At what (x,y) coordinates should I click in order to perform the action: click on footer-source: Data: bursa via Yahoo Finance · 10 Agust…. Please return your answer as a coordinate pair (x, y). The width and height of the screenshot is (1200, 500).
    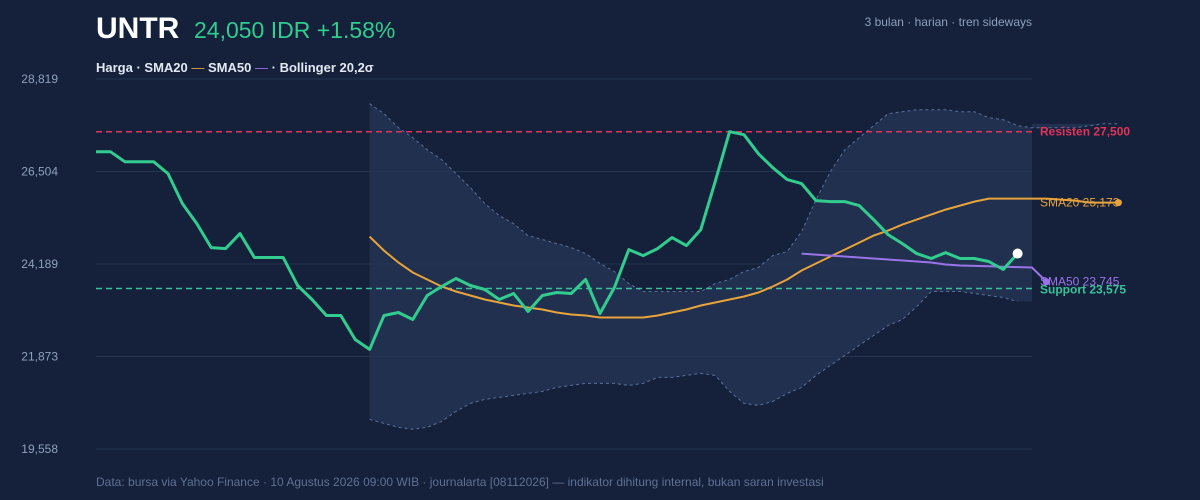
    Looking at the image, I should click on (460, 482).